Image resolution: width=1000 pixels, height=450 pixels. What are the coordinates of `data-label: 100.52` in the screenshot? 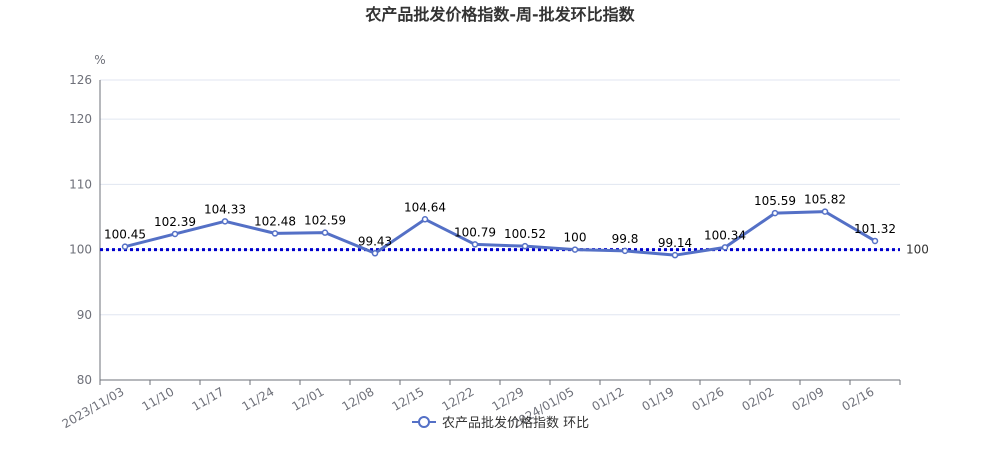 It's located at (525, 234).